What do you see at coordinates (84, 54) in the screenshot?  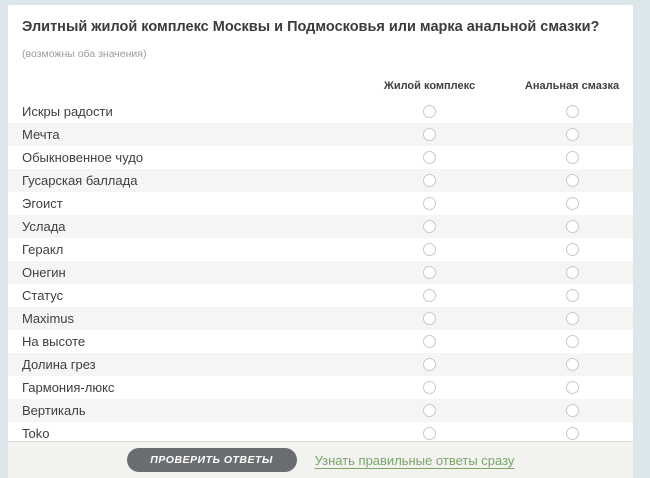 I see `quiz-subtitle: (возможны оба значения)` at bounding box center [84, 54].